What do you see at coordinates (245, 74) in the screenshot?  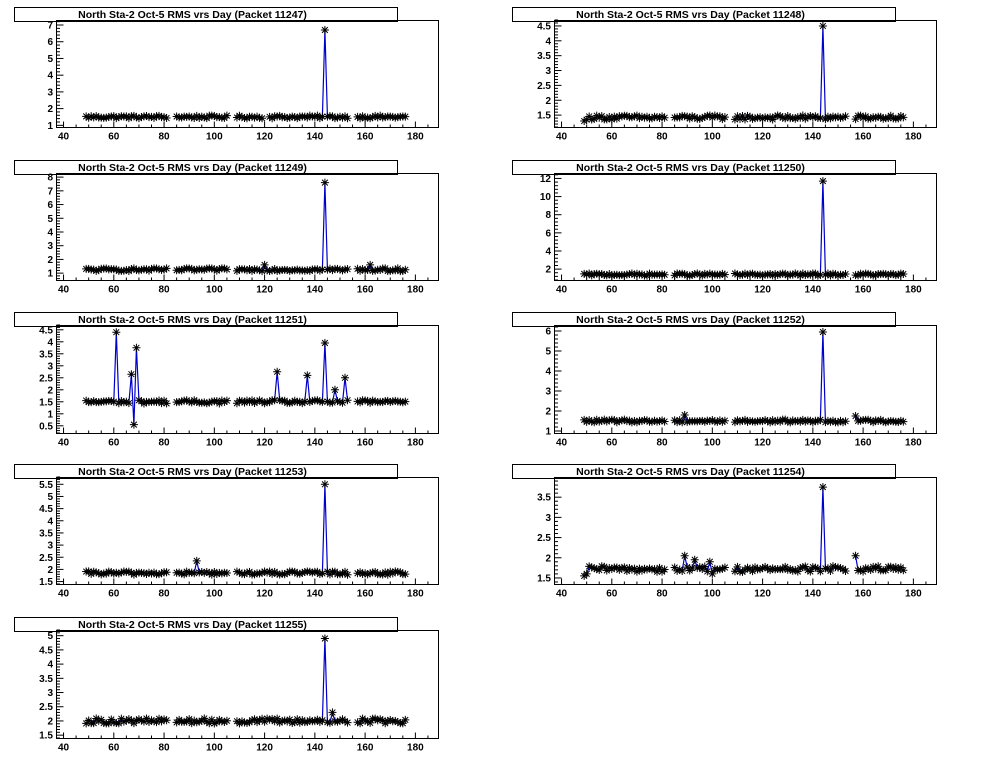 I see `series-line` at bounding box center [245, 74].